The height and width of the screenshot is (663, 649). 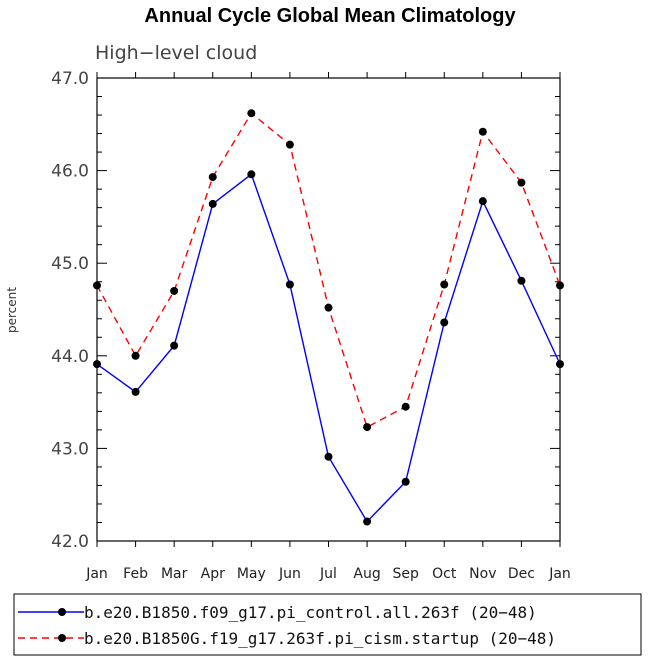 What do you see at coordinates (444, 574) in the screenshot?
I see `x-tick-label: Oct` at bounding box center [444, 574].